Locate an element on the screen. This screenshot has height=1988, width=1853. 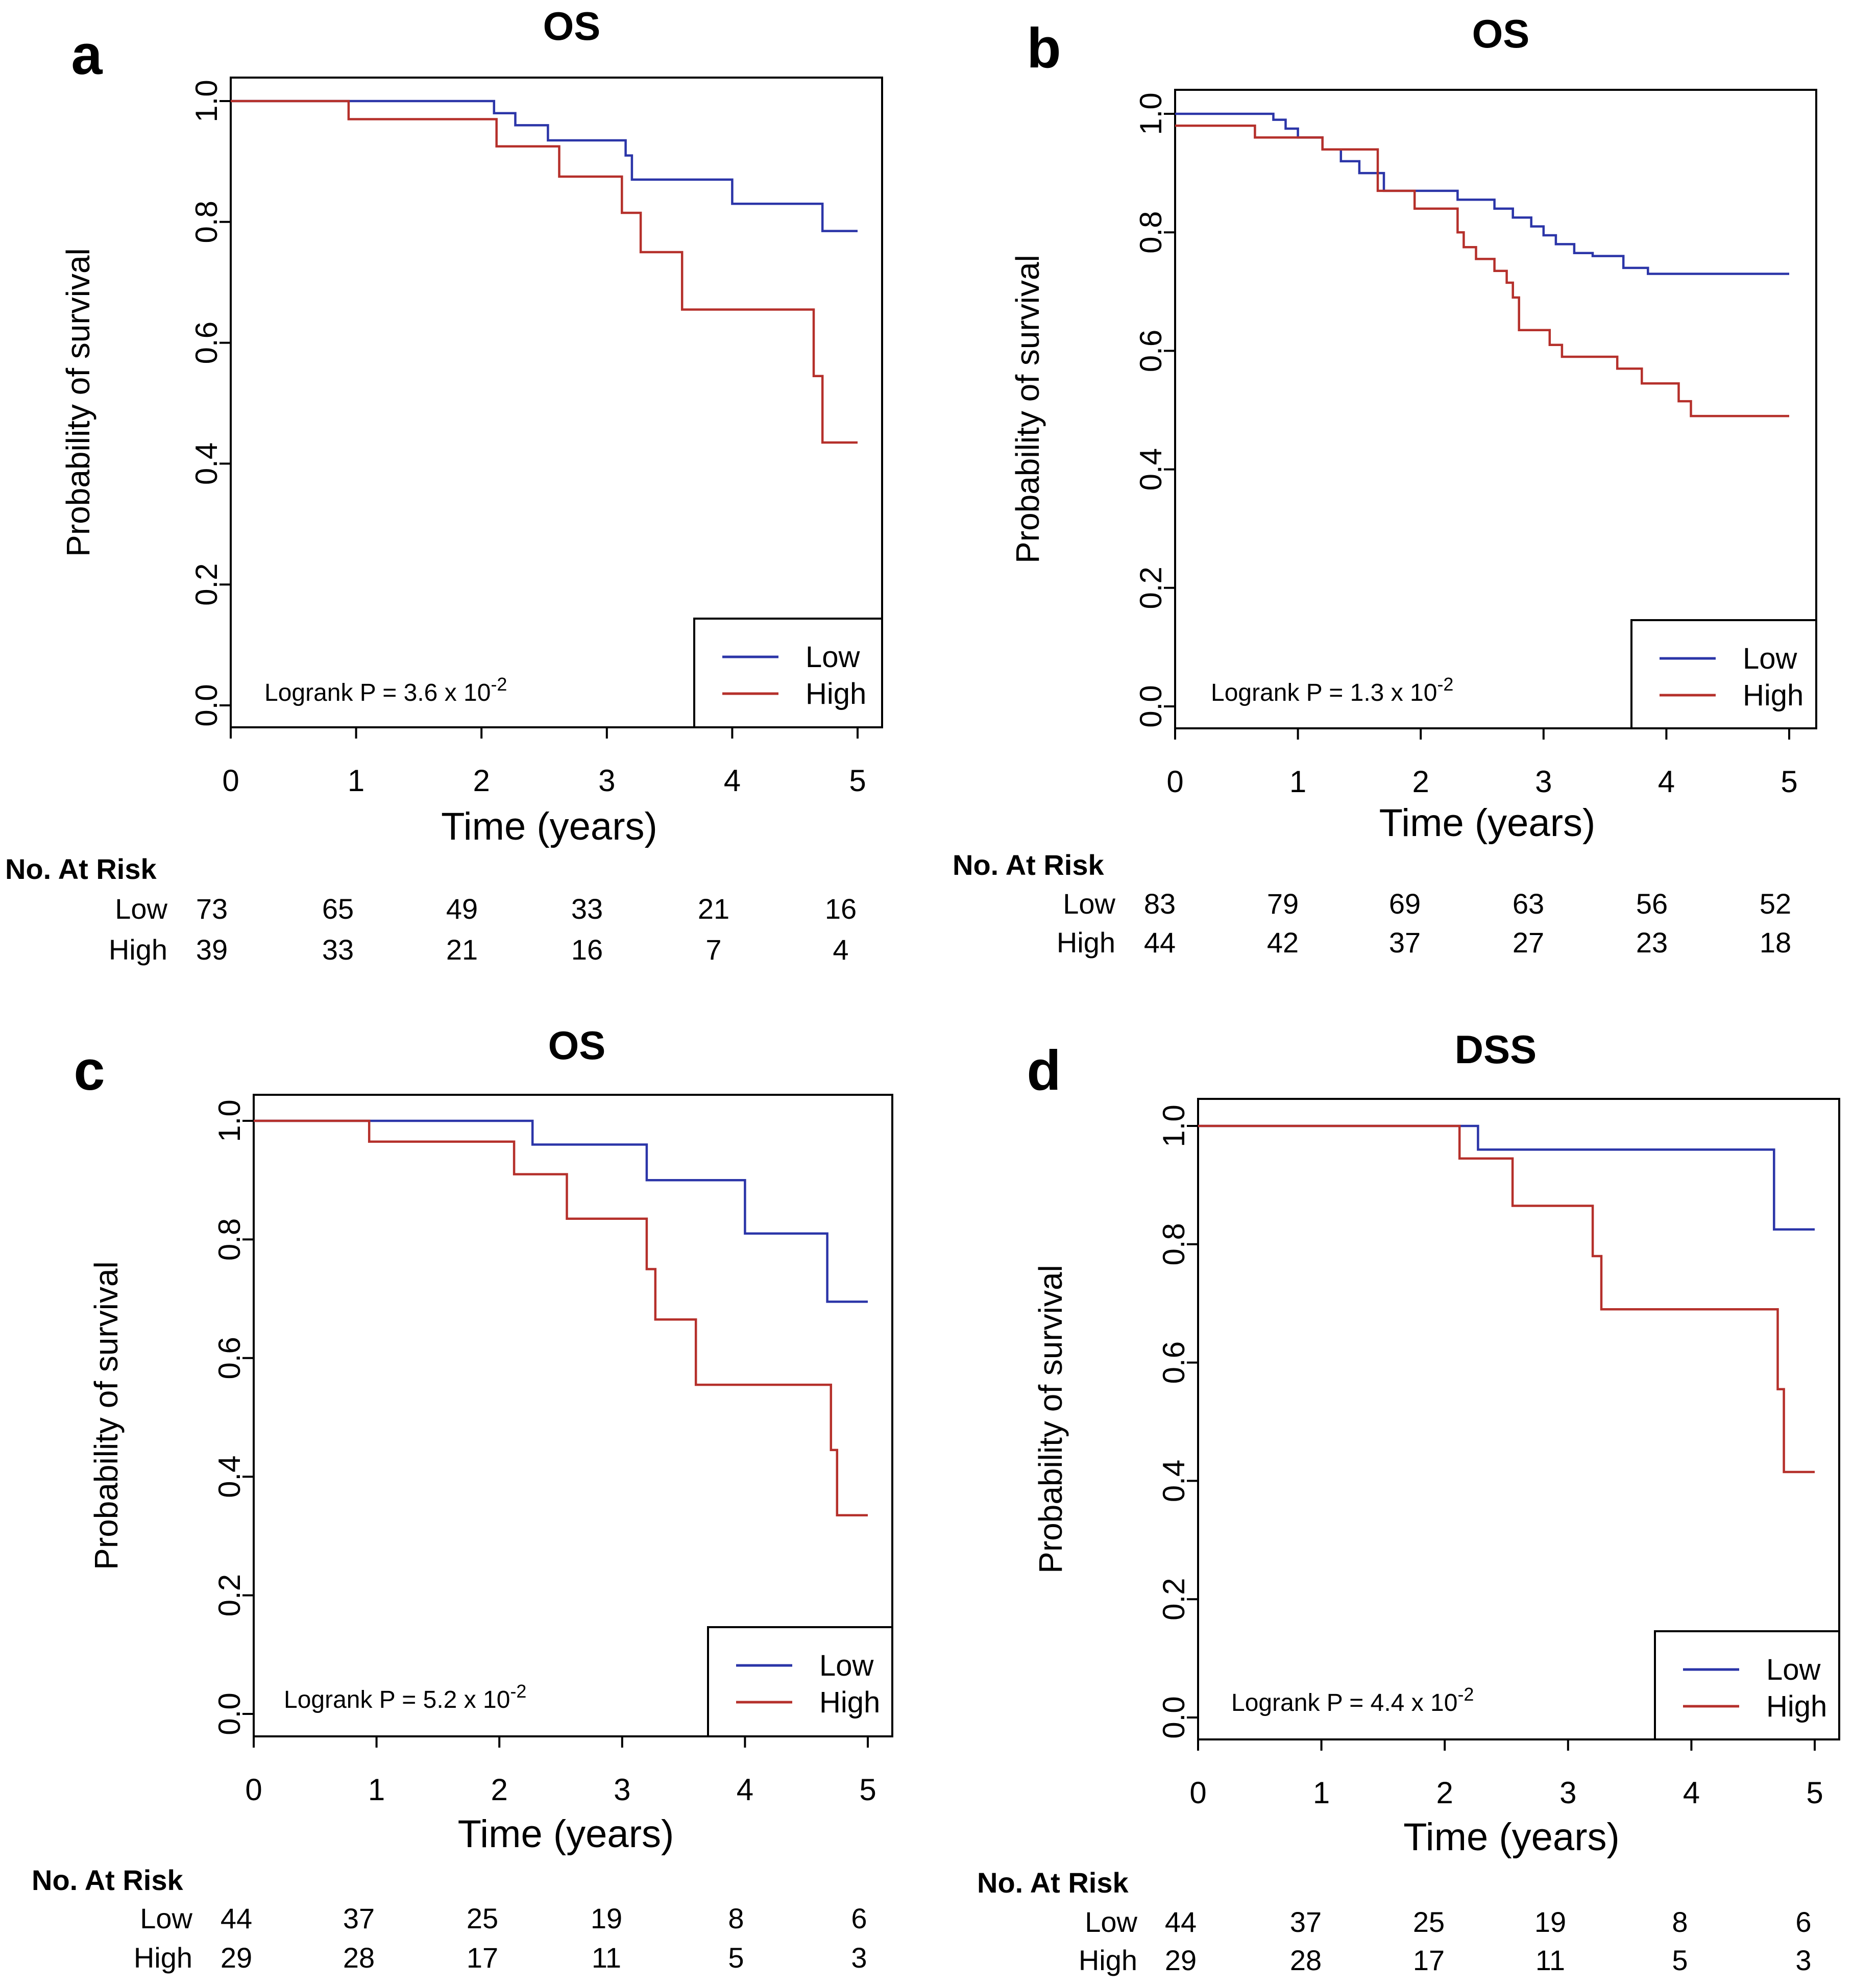
y-tick-label: 0.0 is located at coordinates (1174, 1717).